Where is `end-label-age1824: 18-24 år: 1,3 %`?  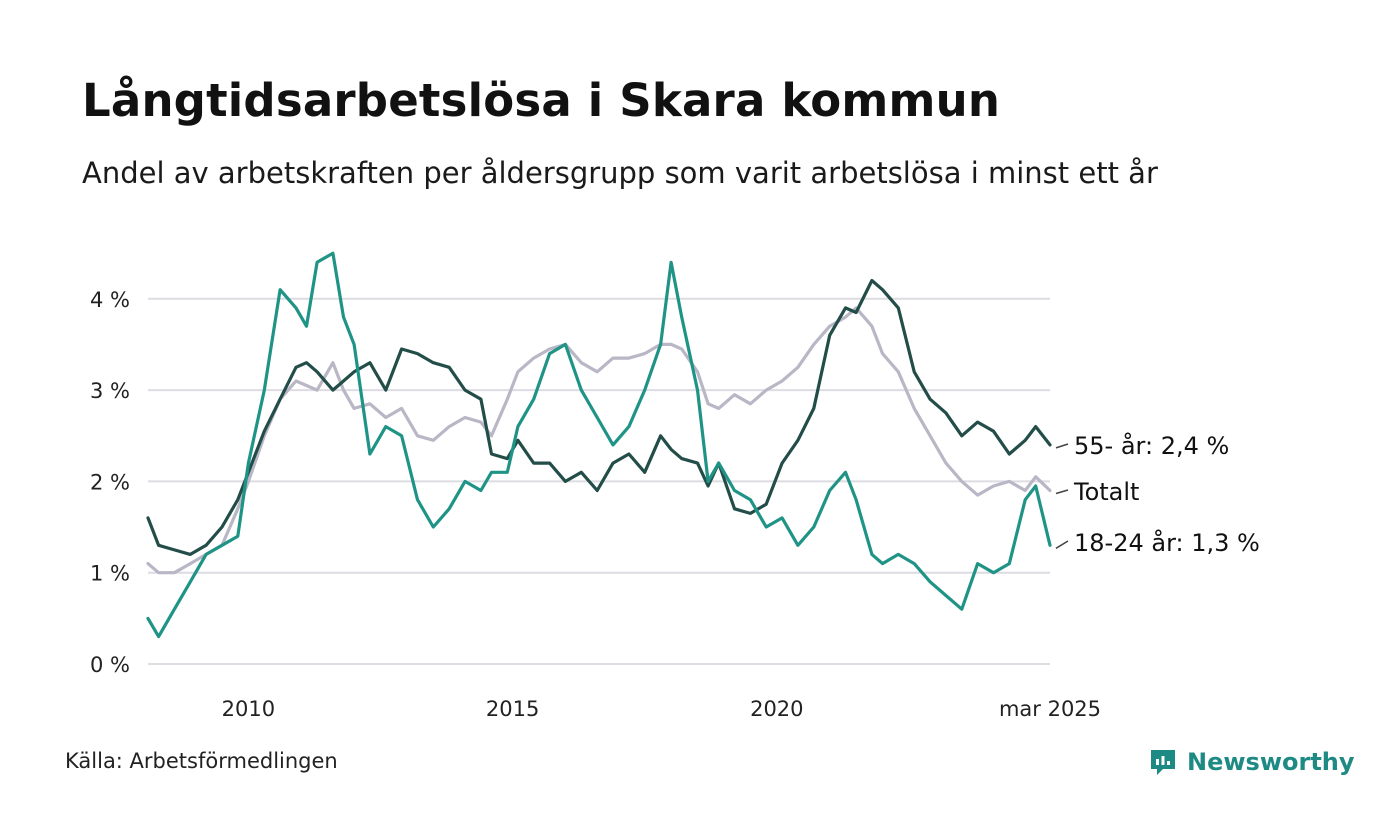 end-label-age1824: 18-24 år: 1,3 % is located at coordinates (1167, 542).